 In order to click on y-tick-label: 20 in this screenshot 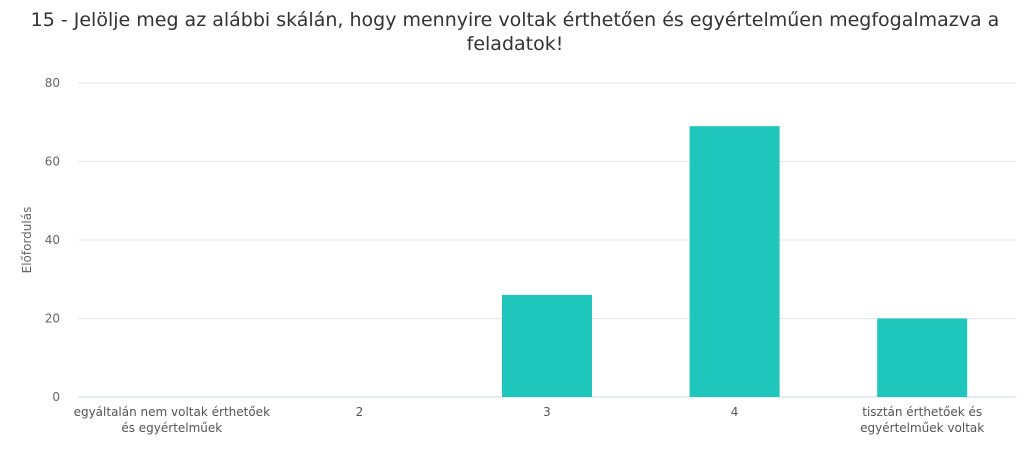, I will do `click(52, 319)`.